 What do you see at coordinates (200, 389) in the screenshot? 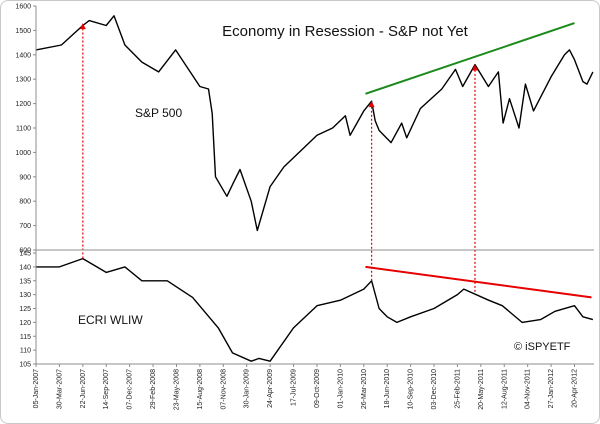
I see `x-tick-label: 15-Aug-2008` at bounding box center [200, 389].